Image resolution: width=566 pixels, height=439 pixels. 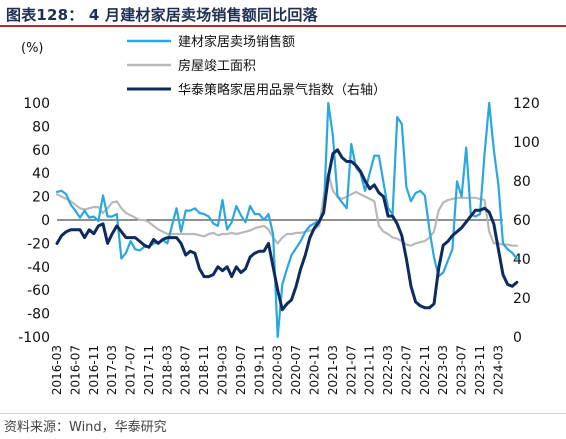 I want to click on x-tick-label: 2020-07, so click(x=296, y=370).